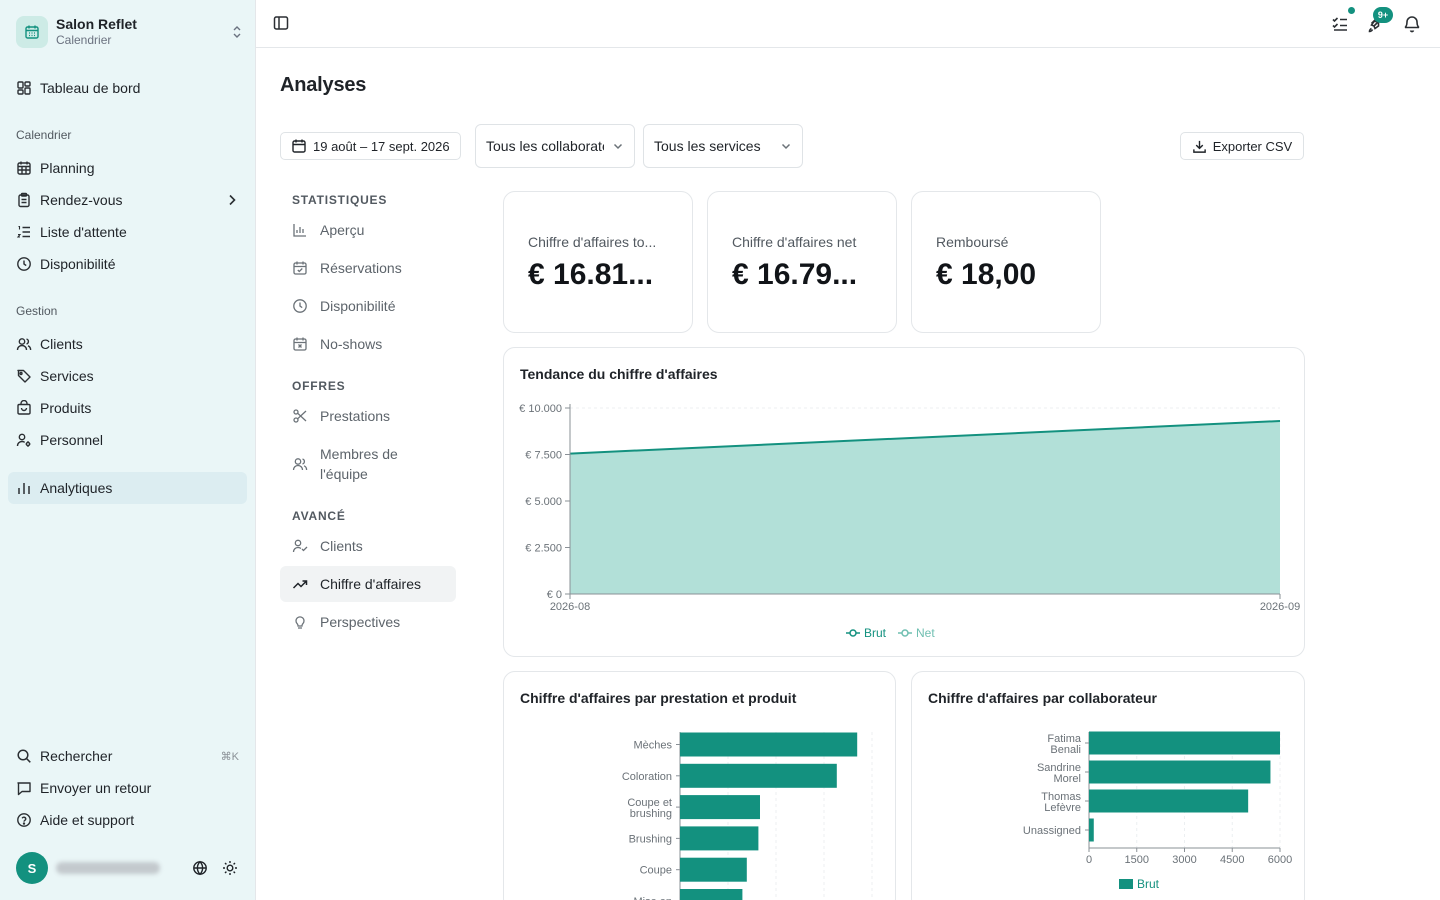 The height and width of the screenshot is (900, 1440). Describe the element at coordinates (72, 440) in the screenshot. I see `sidebar-item-label: Personnel` at that location.